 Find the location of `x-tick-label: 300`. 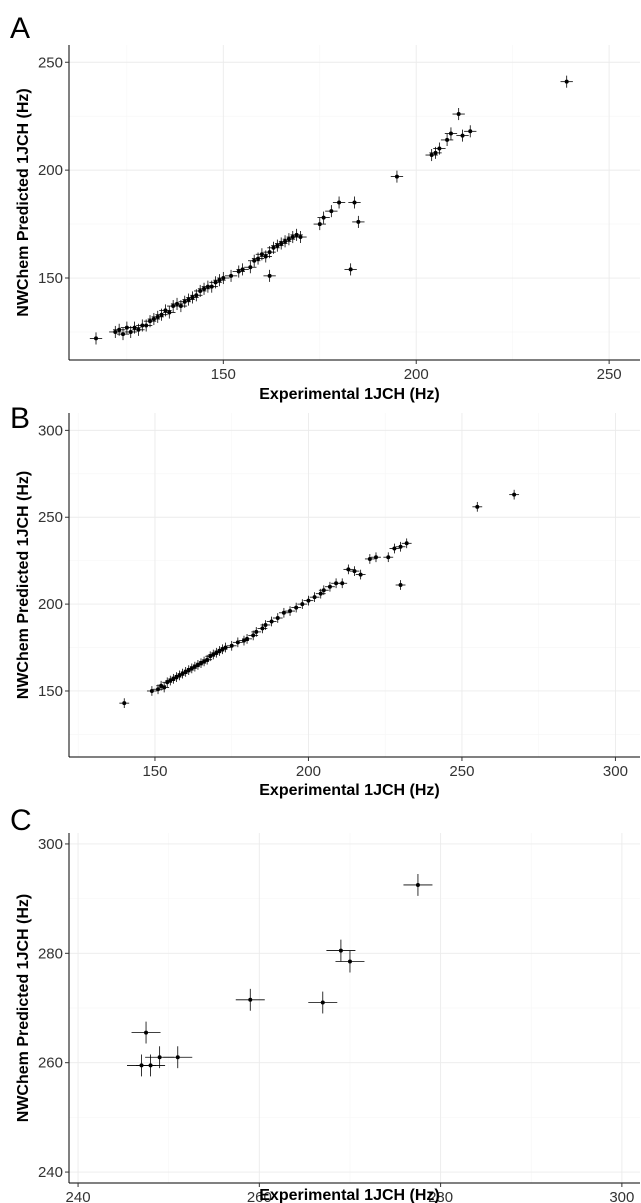

x-tick-label: 300 is located at coordinates (621, 1196).